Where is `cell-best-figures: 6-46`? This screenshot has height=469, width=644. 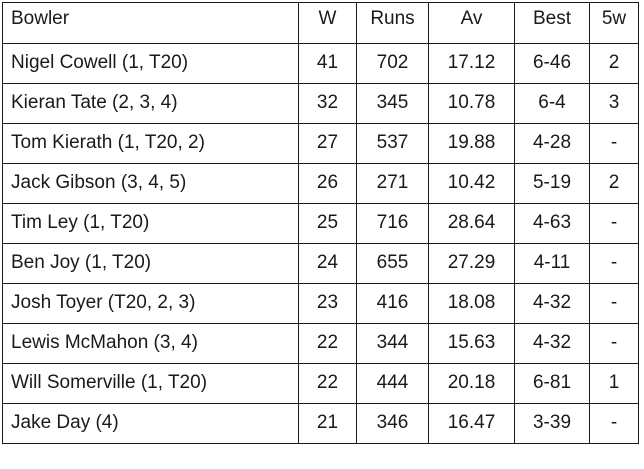 cell-best-figures: 6-46 is located at coordinates (552, 63).